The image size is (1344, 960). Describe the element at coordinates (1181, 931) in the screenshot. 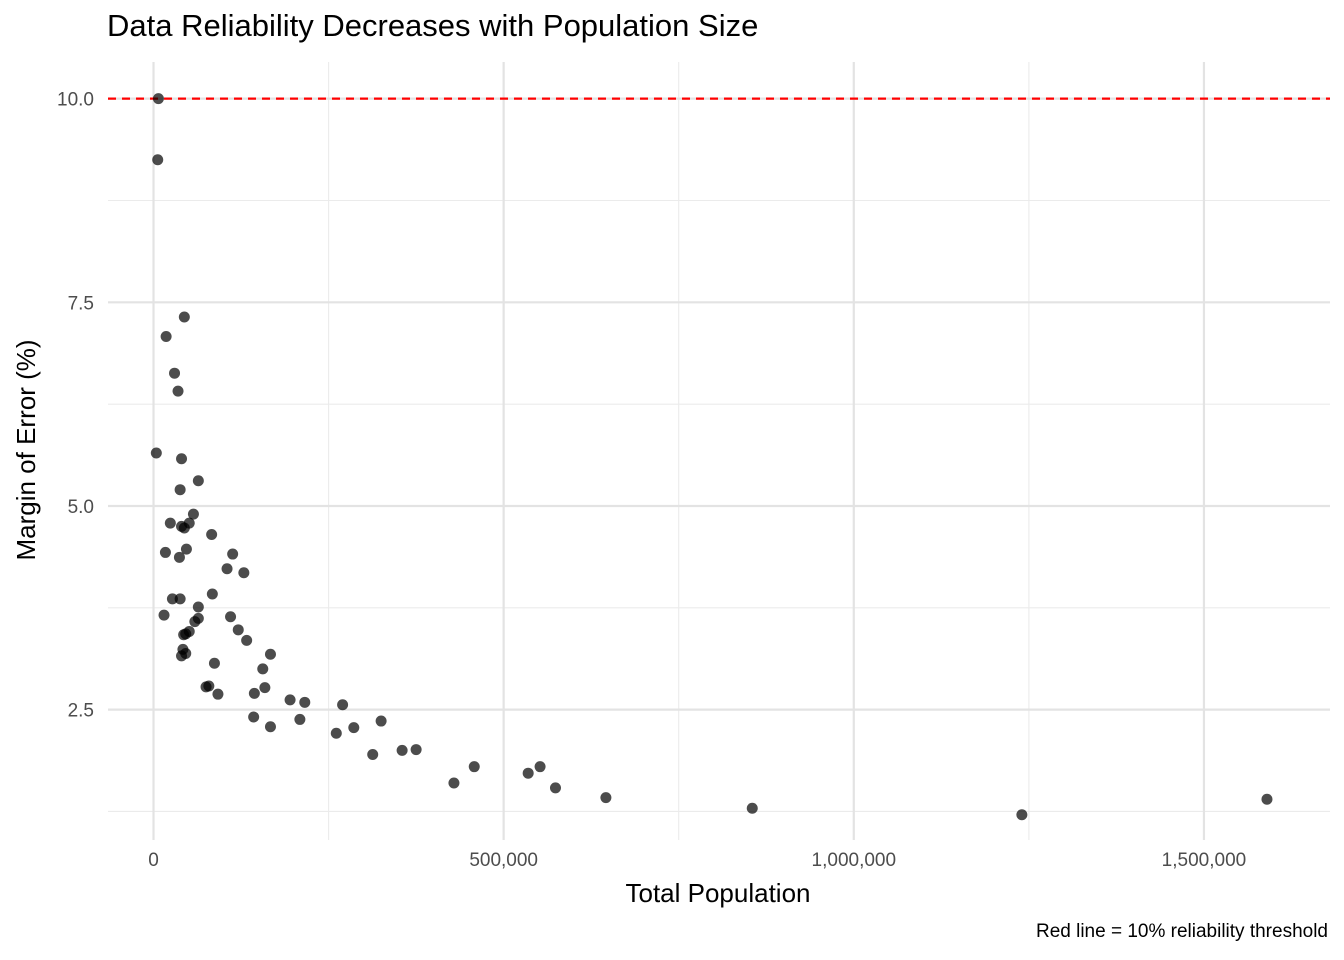

I see `chart-caption: Red line = 10% reliability threshold` at that location.